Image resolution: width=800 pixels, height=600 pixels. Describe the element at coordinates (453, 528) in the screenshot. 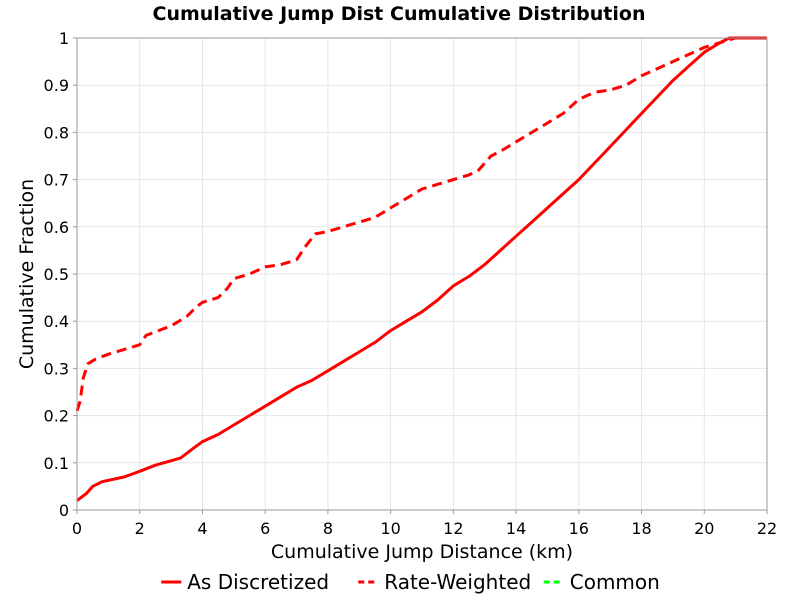

I see `x-tick-label: 12` at that location.